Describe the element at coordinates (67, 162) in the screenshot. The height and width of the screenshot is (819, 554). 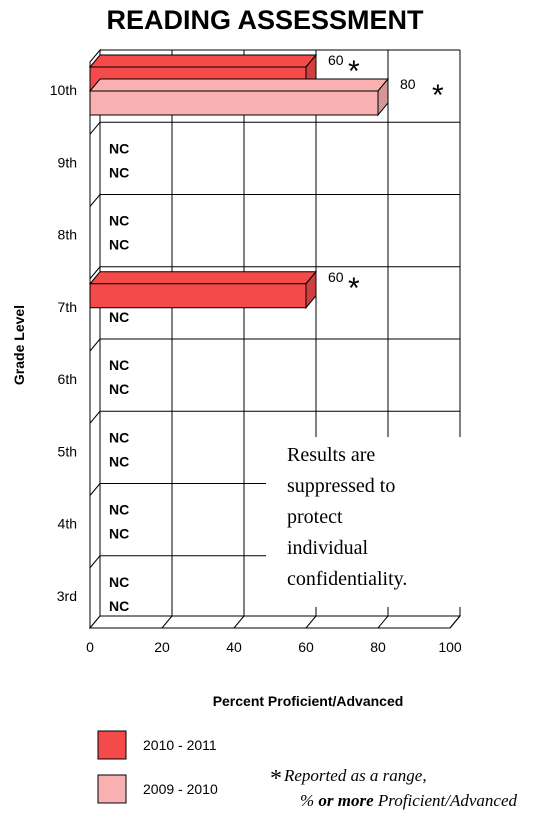
I see `y-tick-label: 9th` at that location.